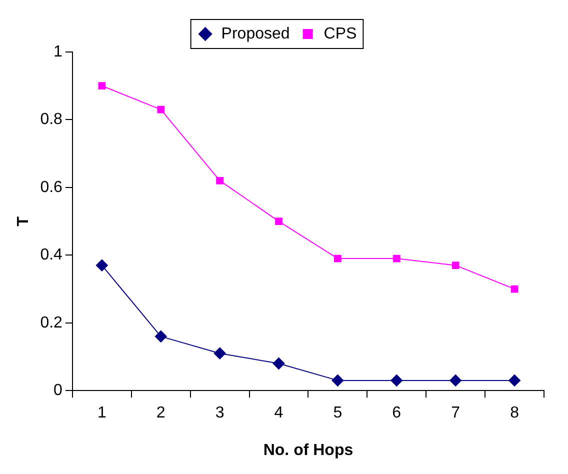 The image size is (568, 474). What do you see at coordinates (58, 51) in the screenshot?
I see `y-tick-label: 1` at bounding box center [58, 51].